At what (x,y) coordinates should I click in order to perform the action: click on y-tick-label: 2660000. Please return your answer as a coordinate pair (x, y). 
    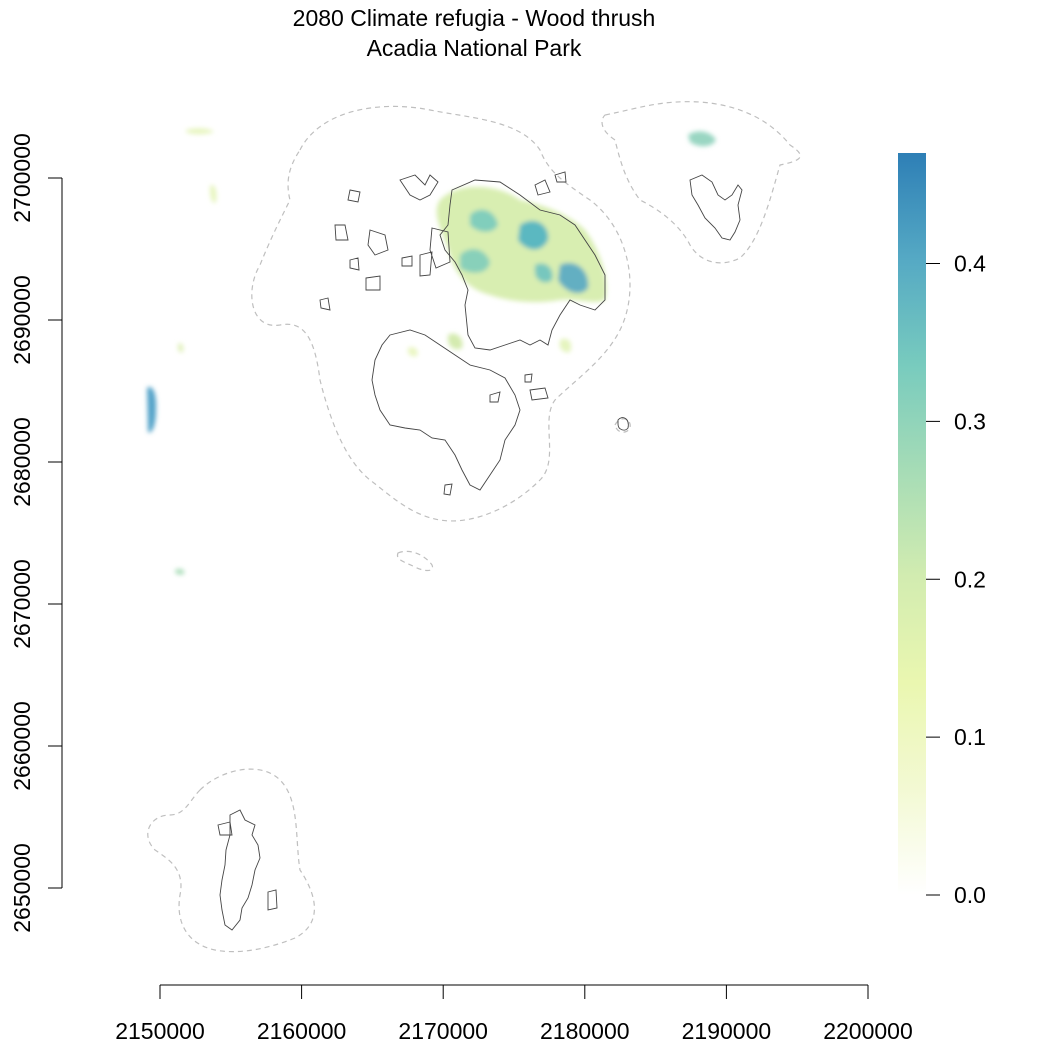
    Looking at the image, I should click on (22, 746).